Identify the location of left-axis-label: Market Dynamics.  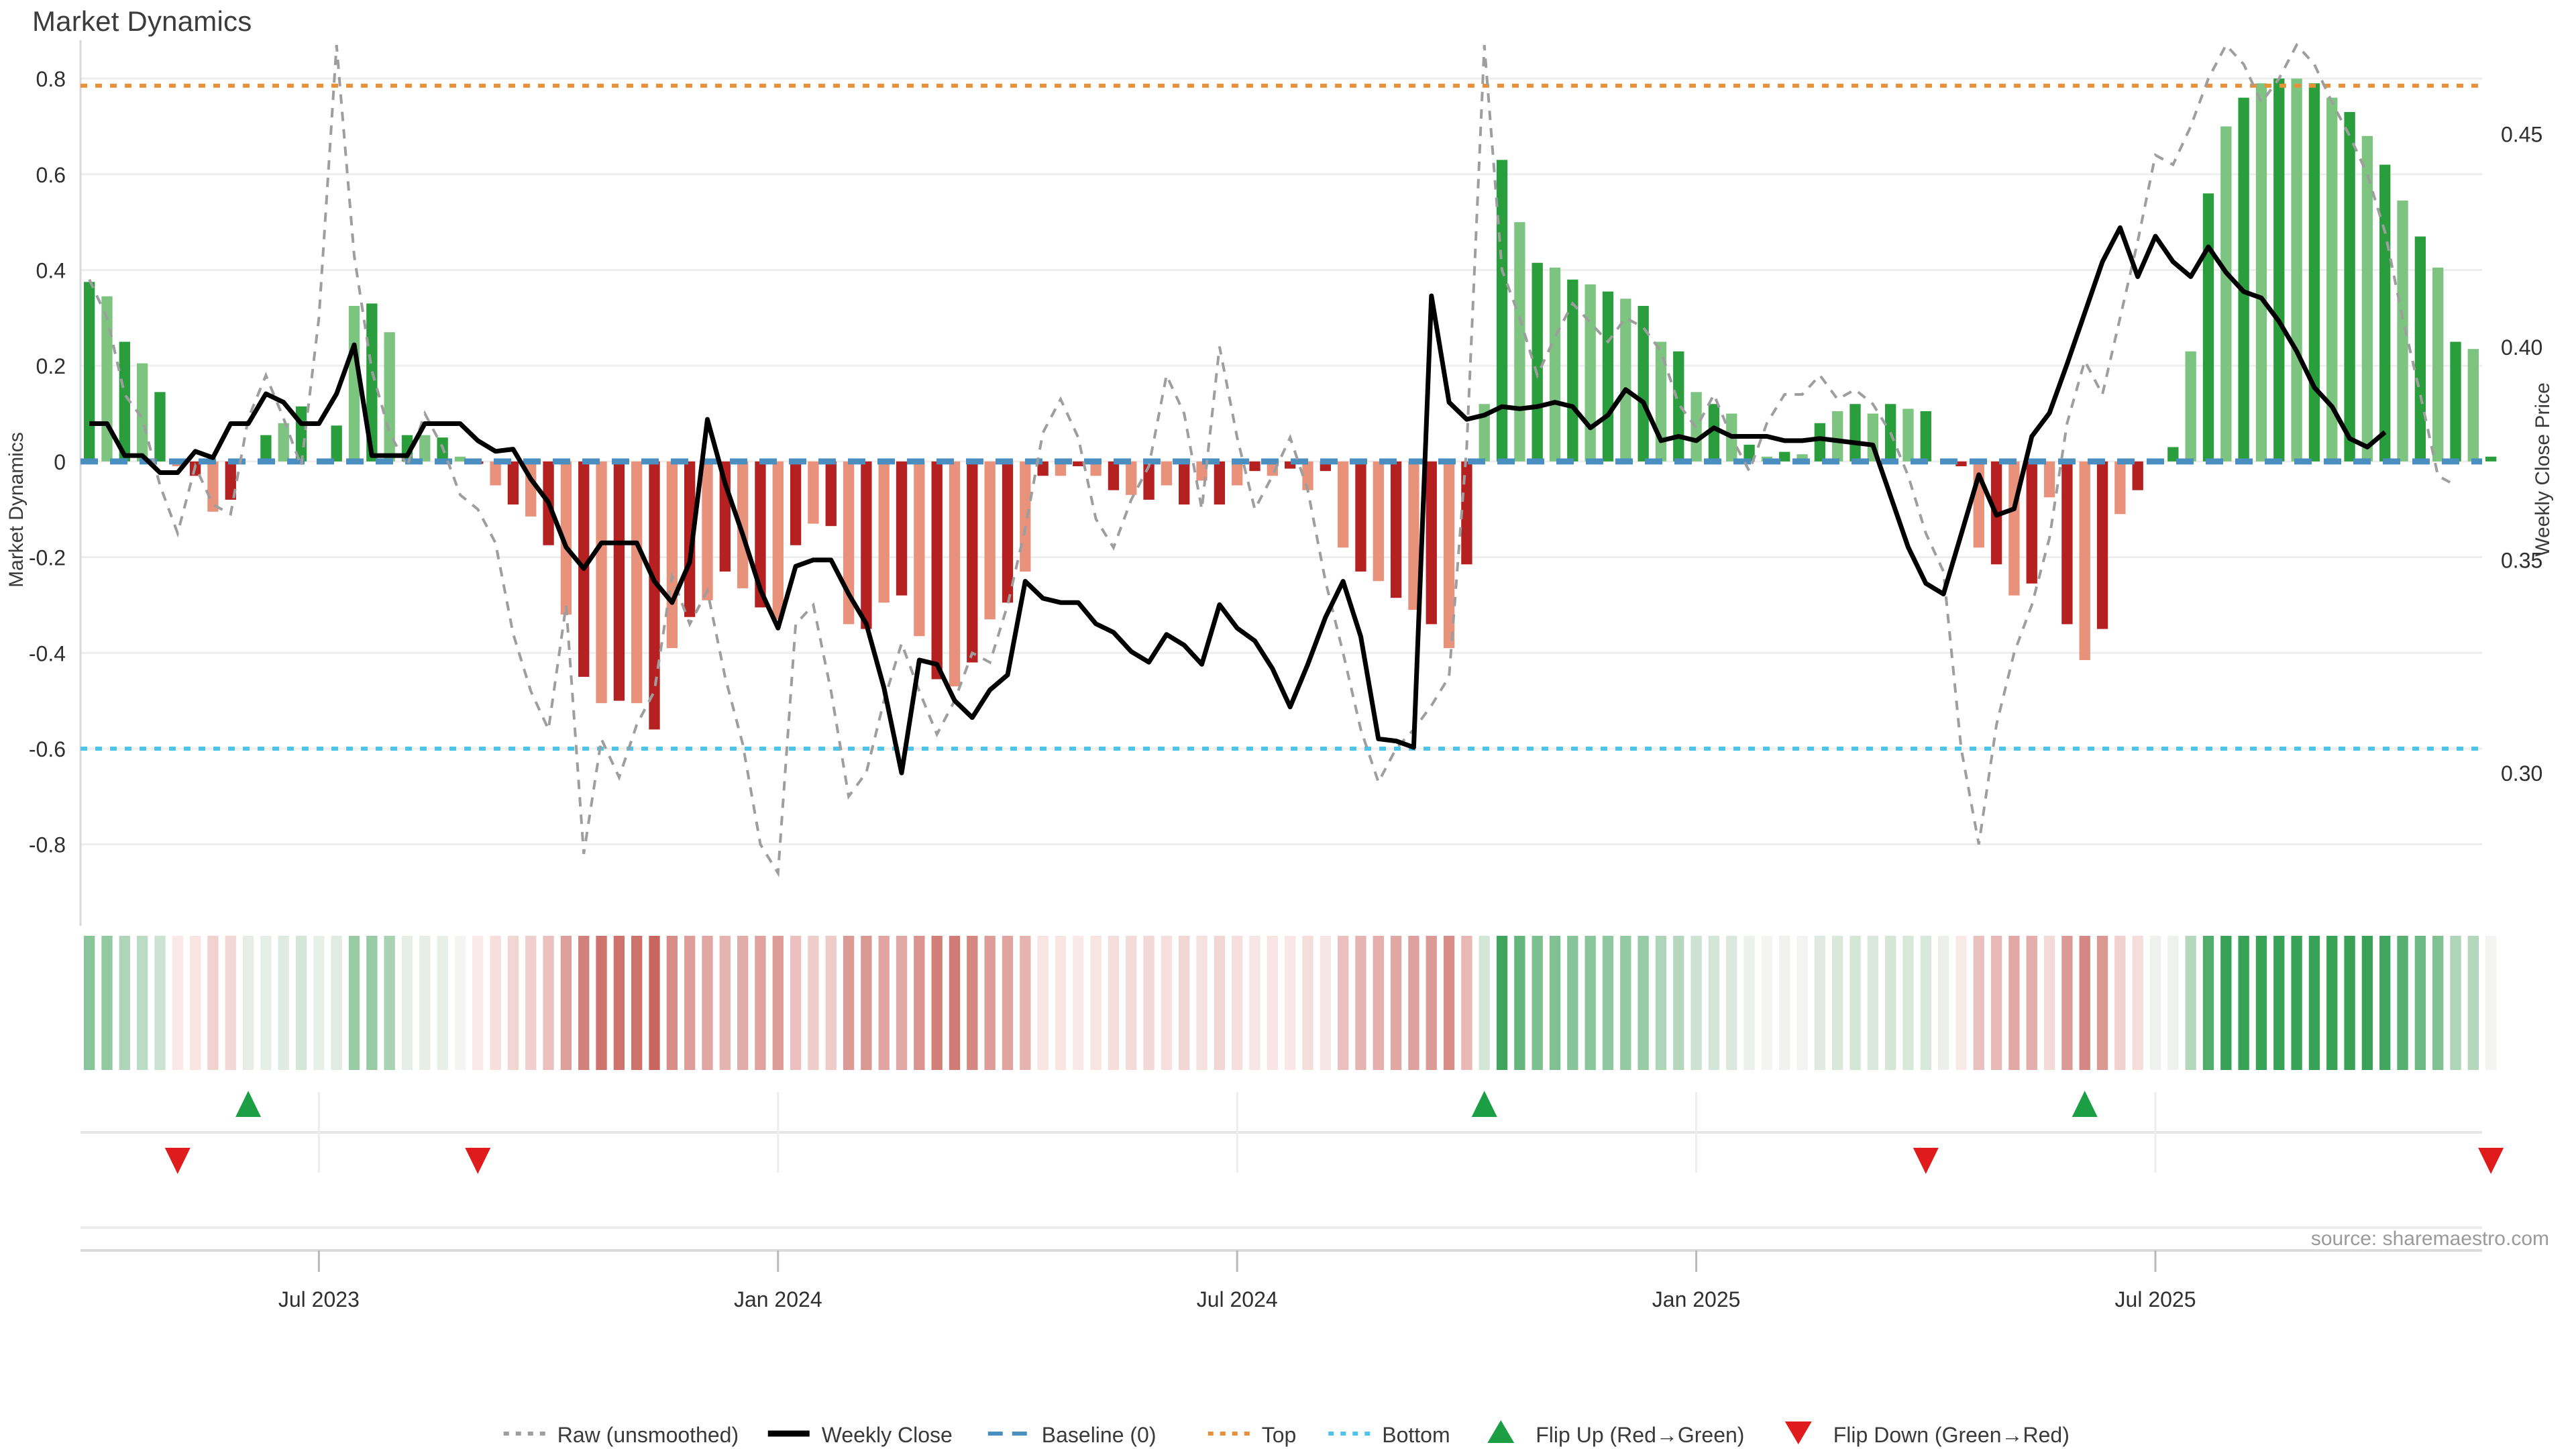
(16, 510).